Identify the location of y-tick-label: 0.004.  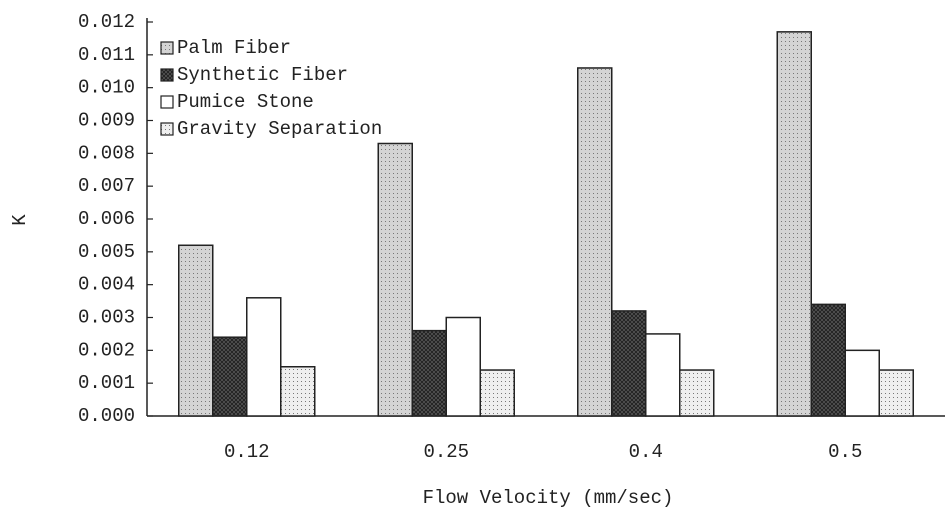
(106, 285).